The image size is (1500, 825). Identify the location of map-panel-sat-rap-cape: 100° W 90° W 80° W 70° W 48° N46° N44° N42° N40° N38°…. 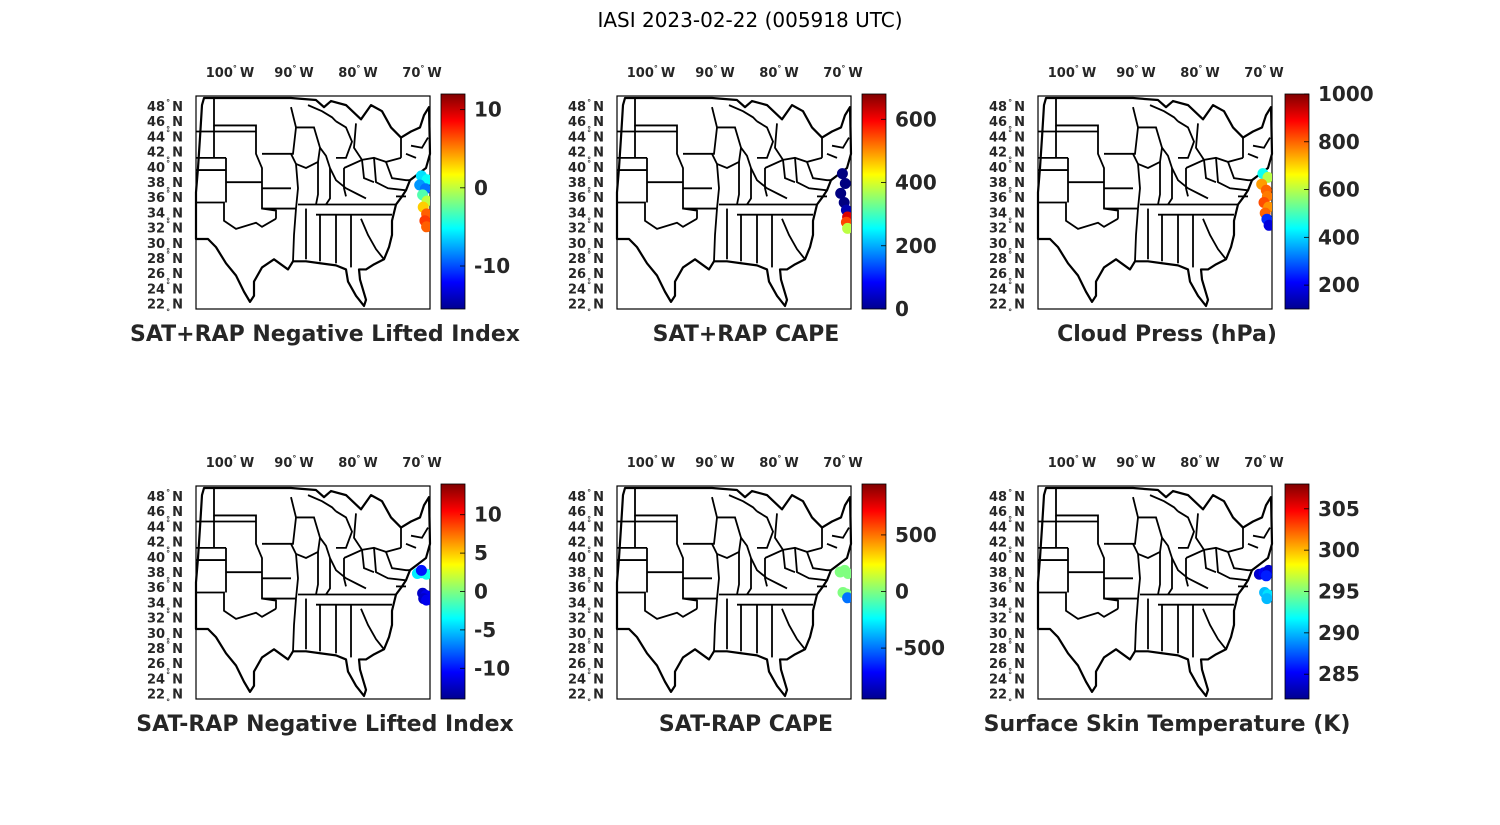
(752, 205).